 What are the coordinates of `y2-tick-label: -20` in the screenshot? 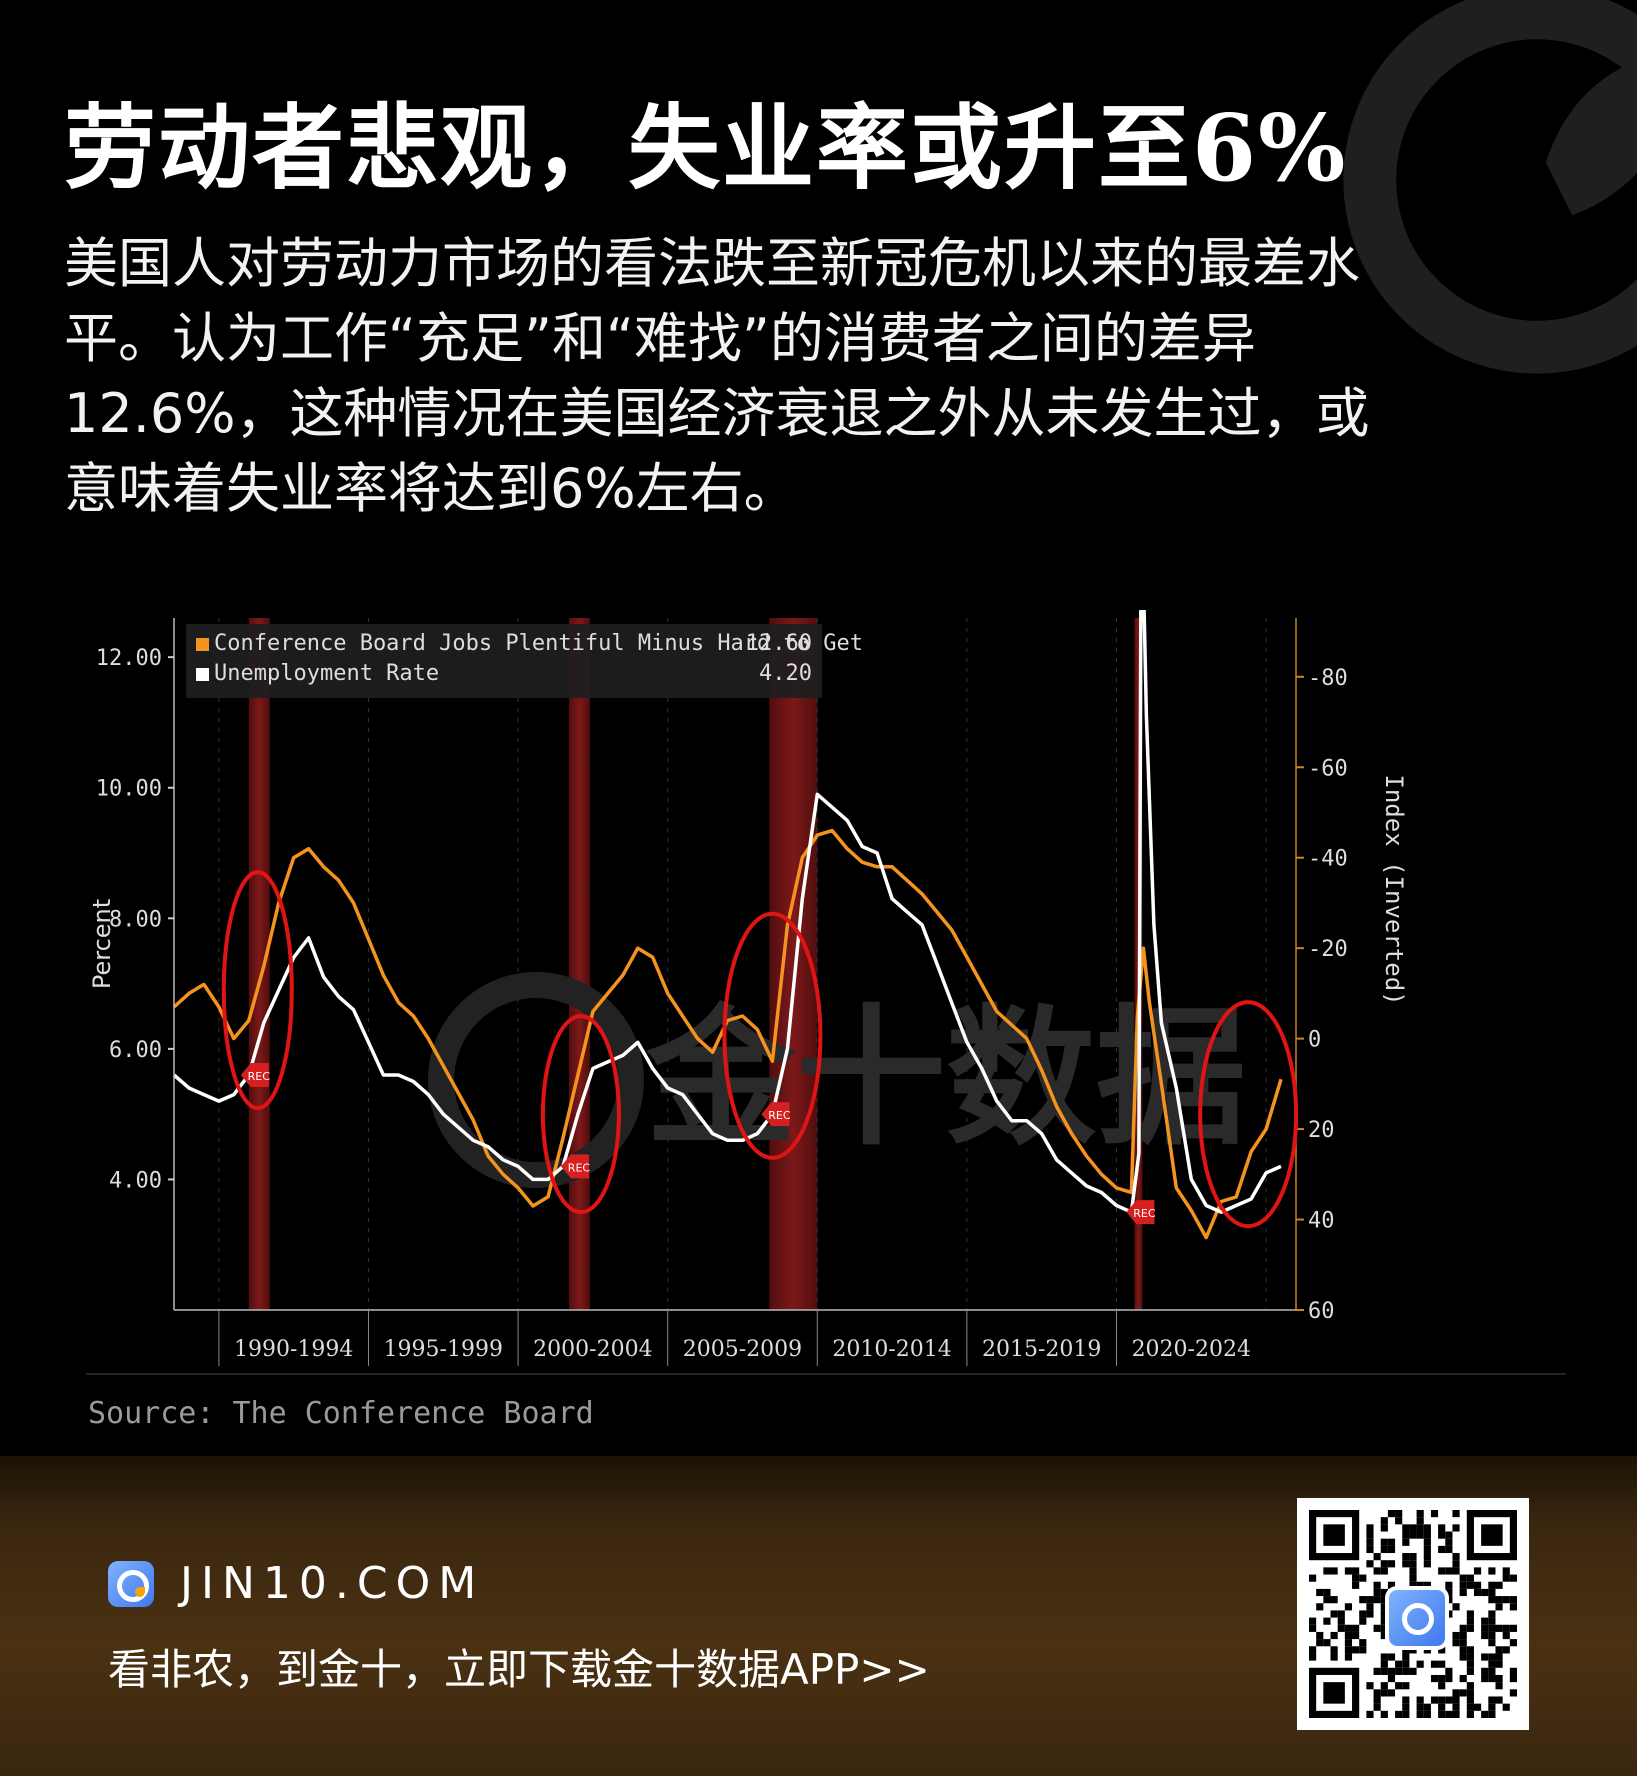 It's located at (1328, 949).